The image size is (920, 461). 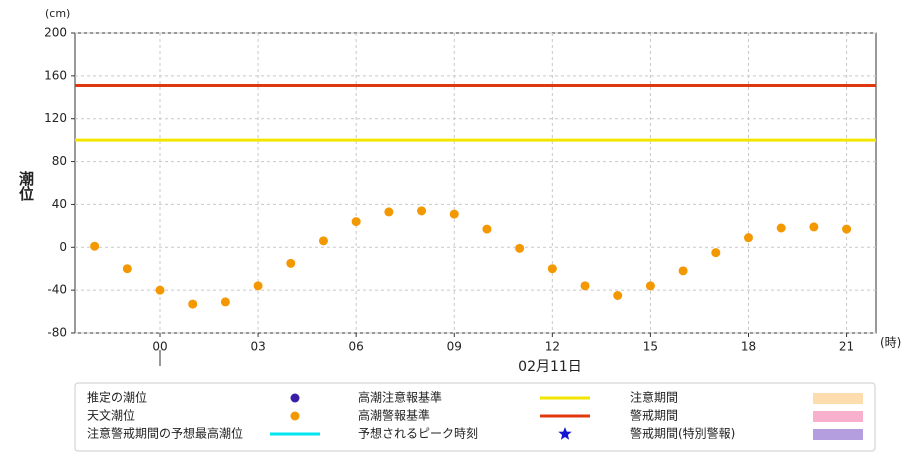 What do you see at coordinates (55, 33) in the screenshot?
I see `y-tick-label: 200` at bounding box center [55, 33].